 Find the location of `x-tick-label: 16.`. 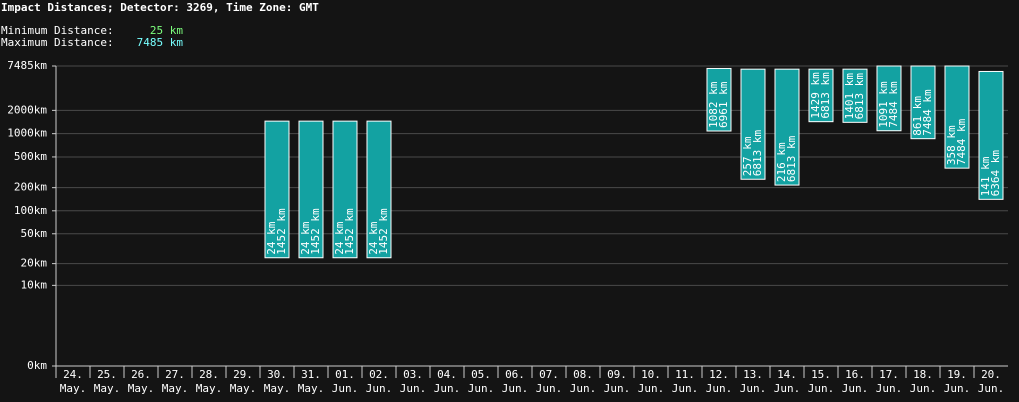

x-tick-label: 16. is located at coordinates (855, 374).